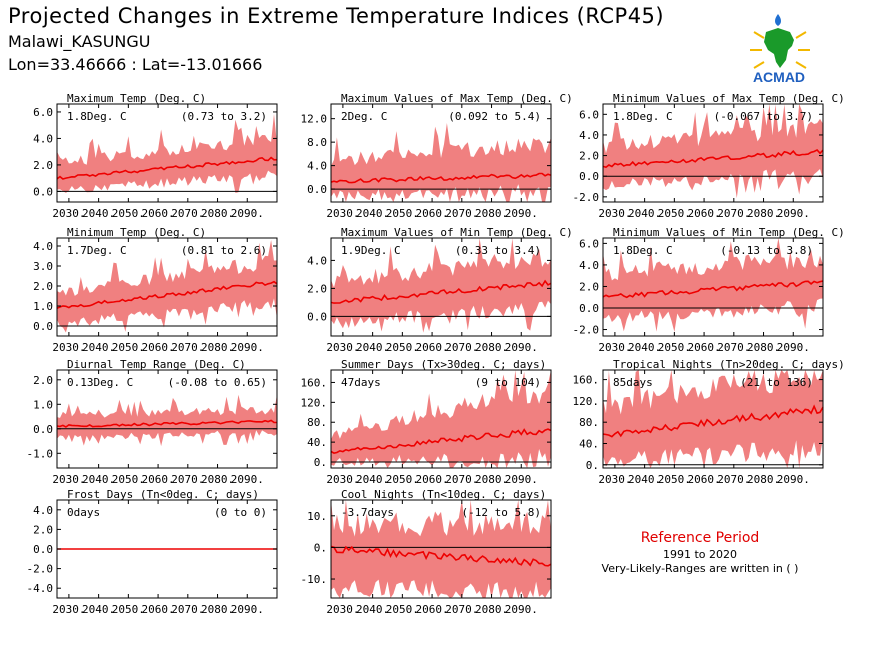 This screenshot has width=879, height=659. What do you see at coordinates (43, 306) in the screenshot?
I see `y-tick-label: 1.0` at bounding box center [43, 306].